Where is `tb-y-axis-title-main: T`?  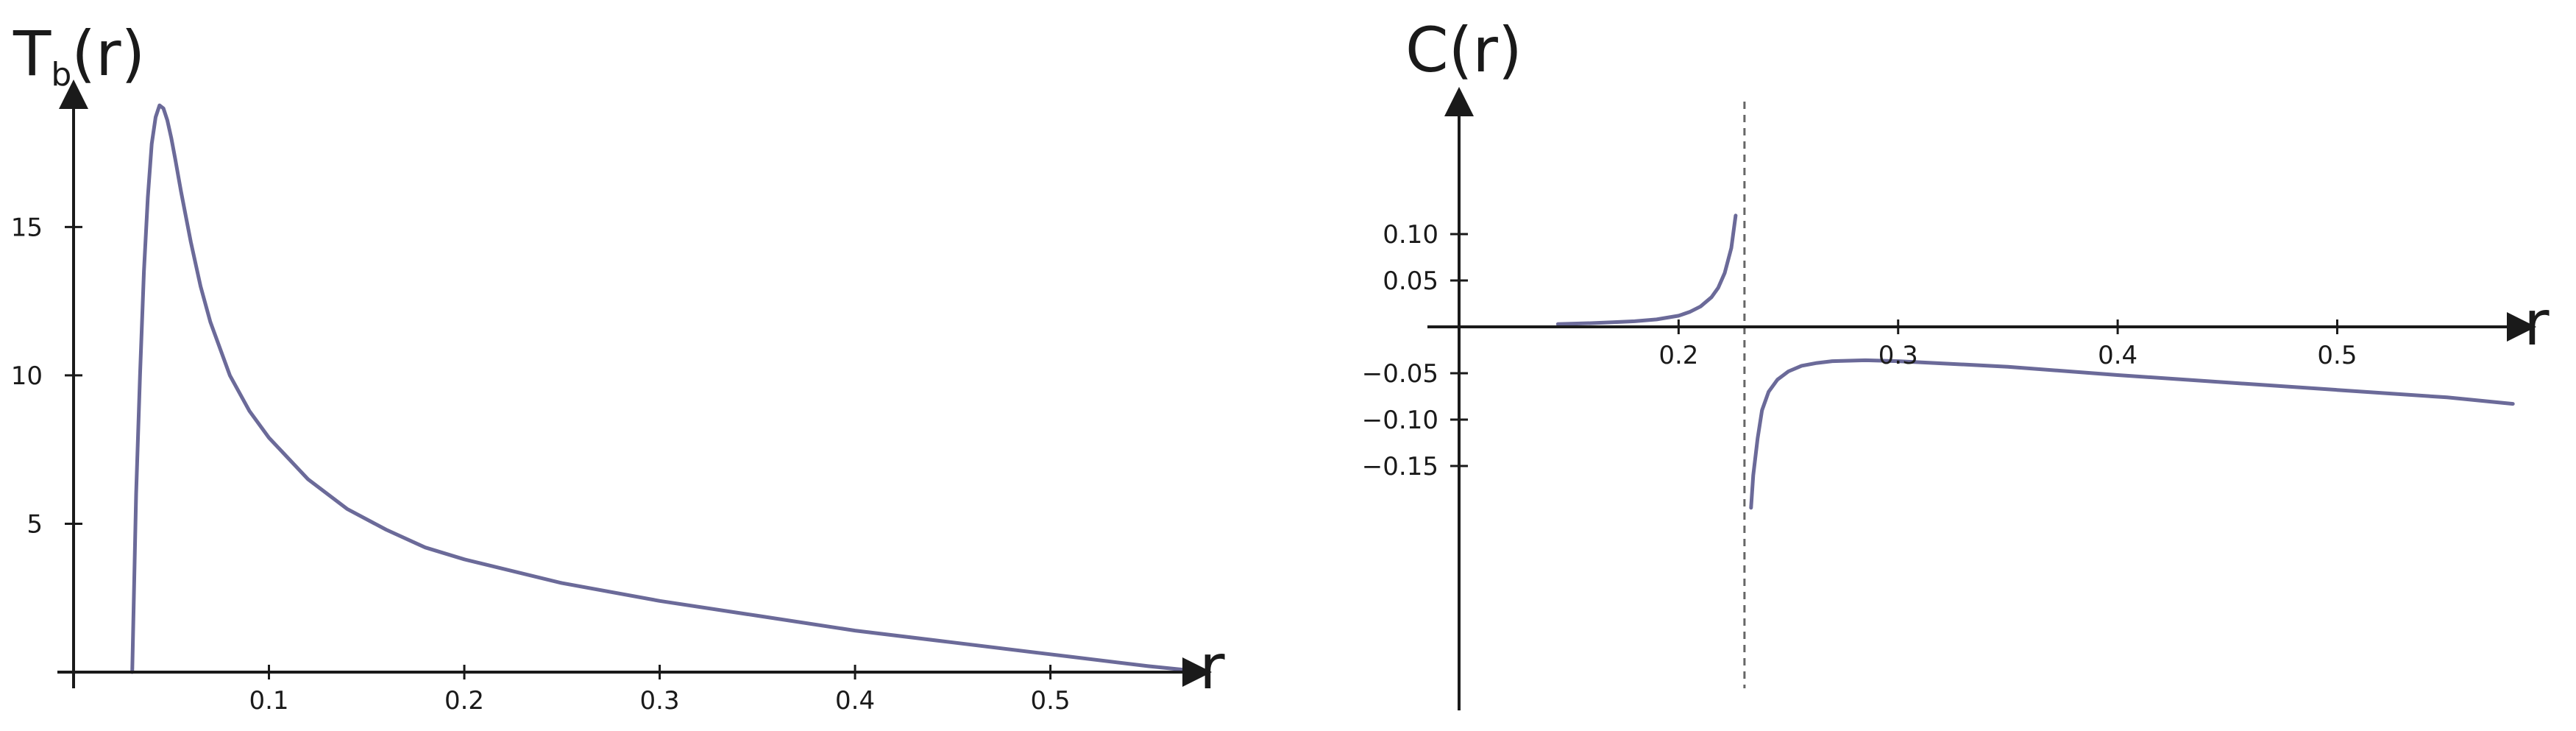 tb-y-axis-title-main: T is located at coordinates (32, 54).